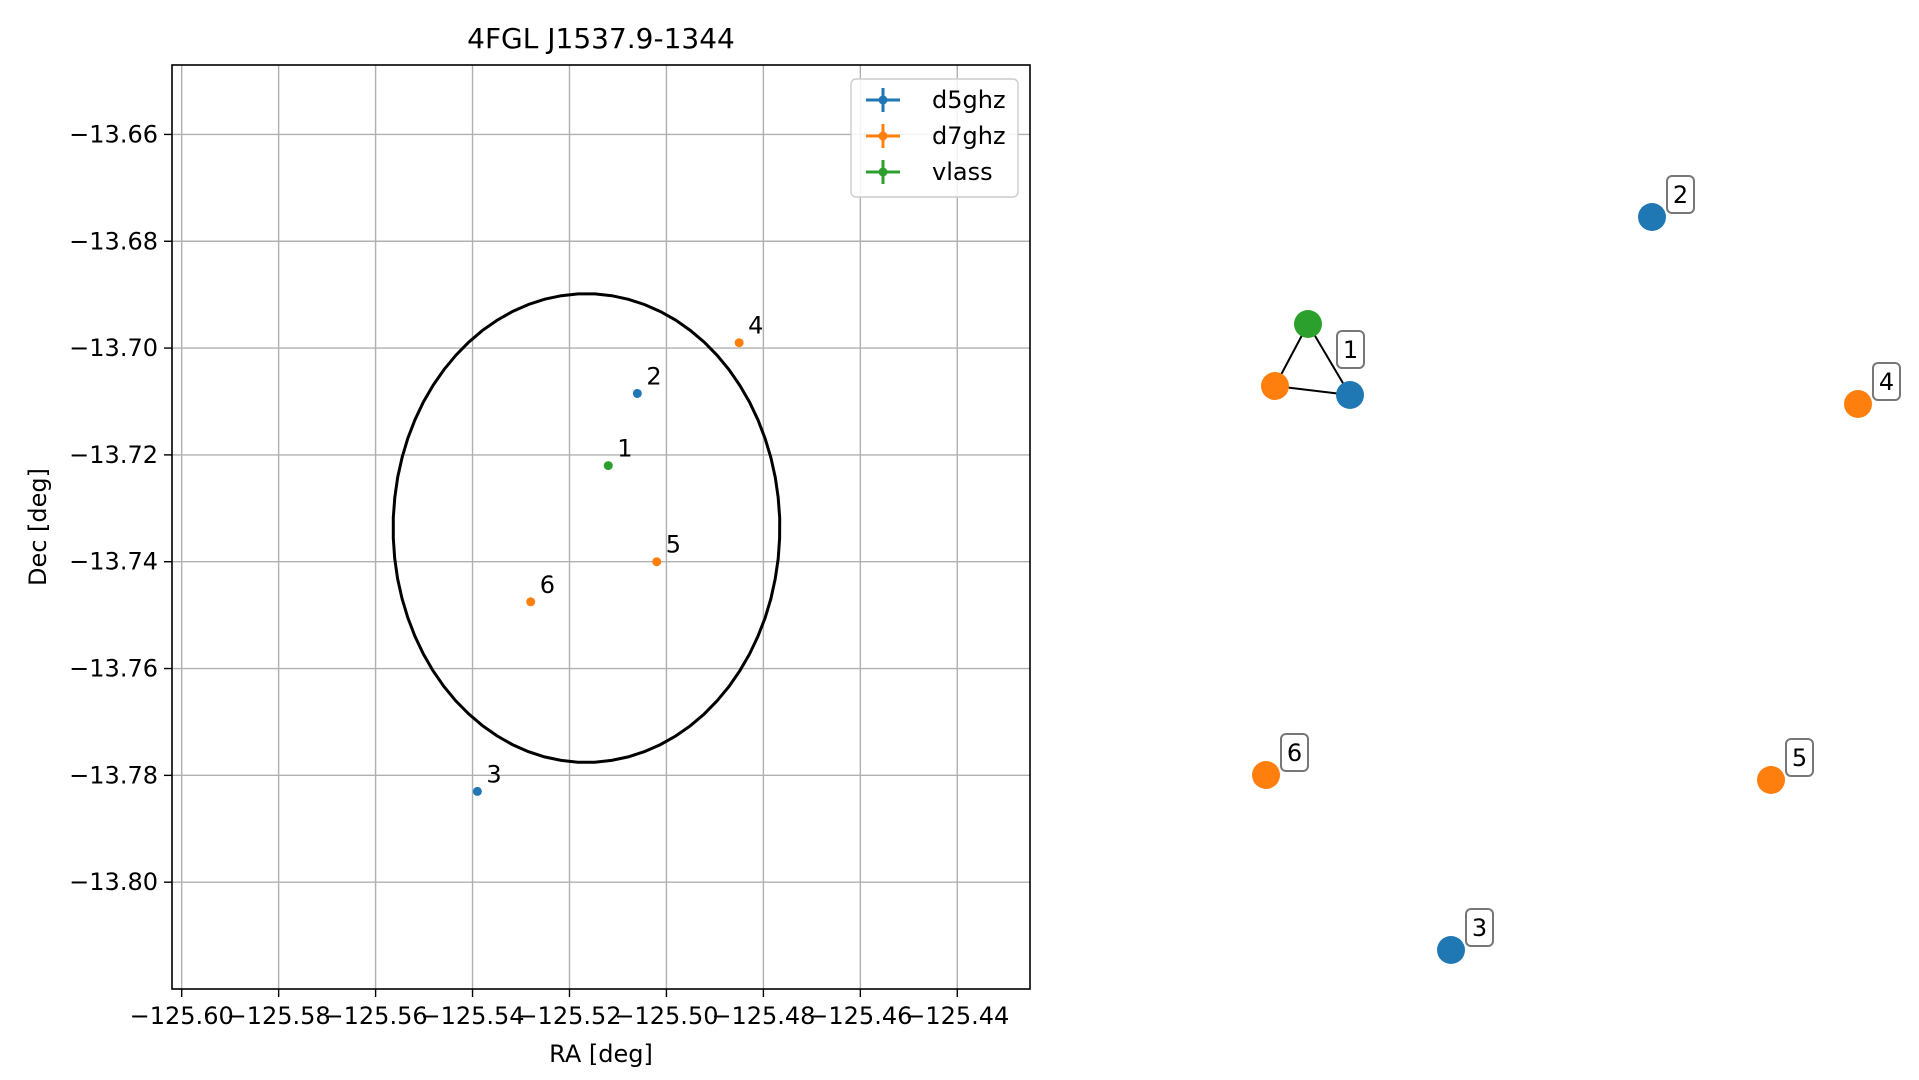 The width and height of the screenshot is (1919, 1080). What do you see at coordinates (624, 449) in the screenshot?
I see `point-label: 1` at bounding box center [624, 449].